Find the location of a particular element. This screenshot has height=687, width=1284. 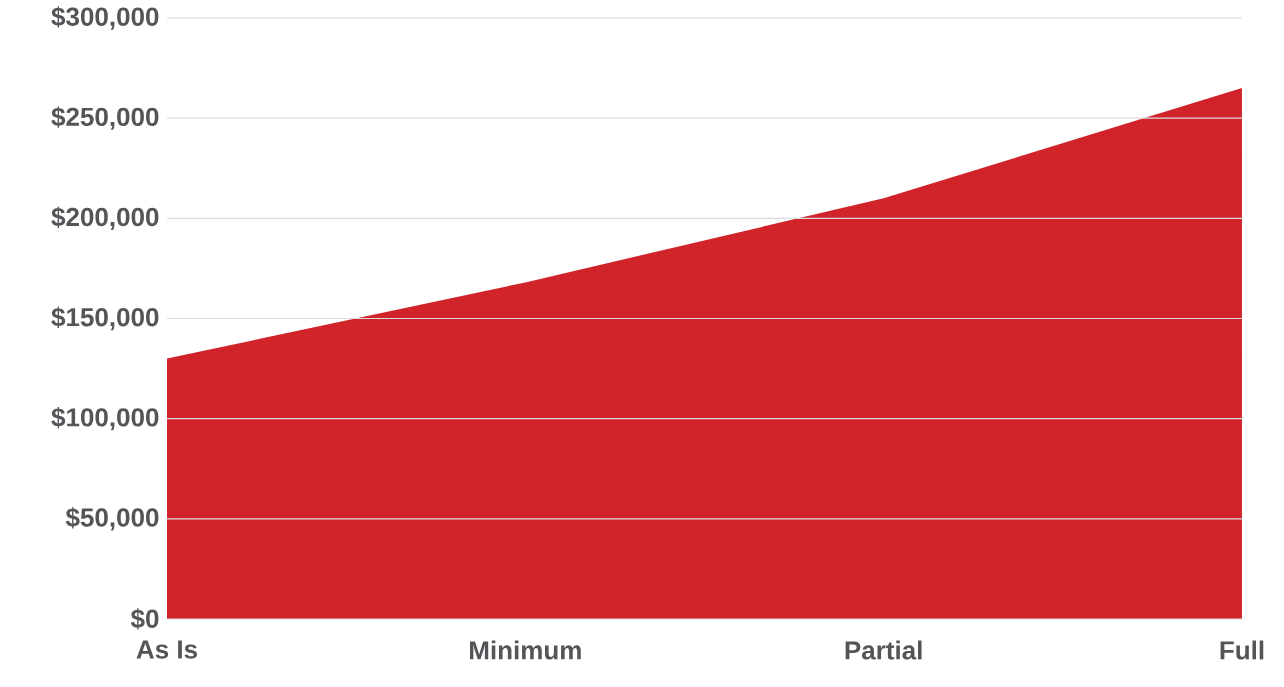

y-tick-label: $300,000 is located at coordinates (105, 18).